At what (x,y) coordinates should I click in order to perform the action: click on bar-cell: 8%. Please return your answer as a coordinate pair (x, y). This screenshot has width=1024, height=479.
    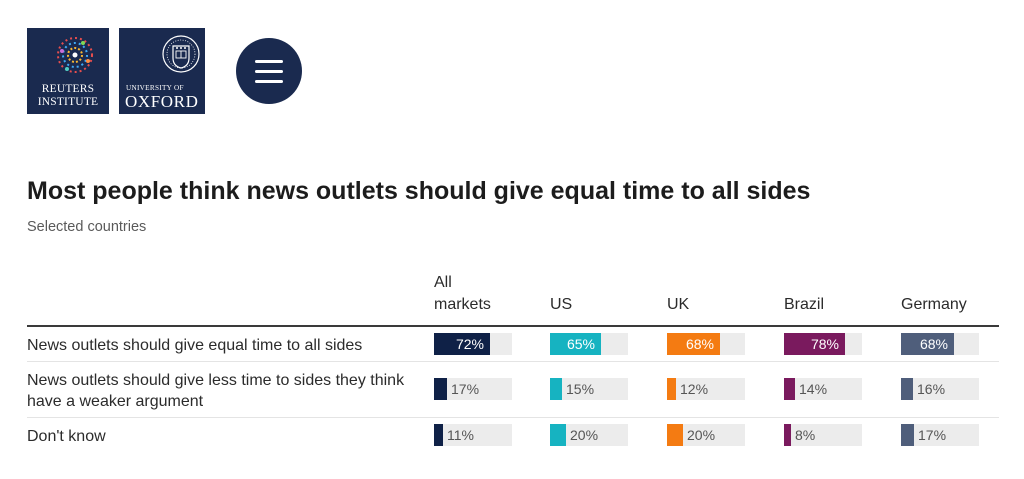
    Looking at the image, I should click on (823, 435).